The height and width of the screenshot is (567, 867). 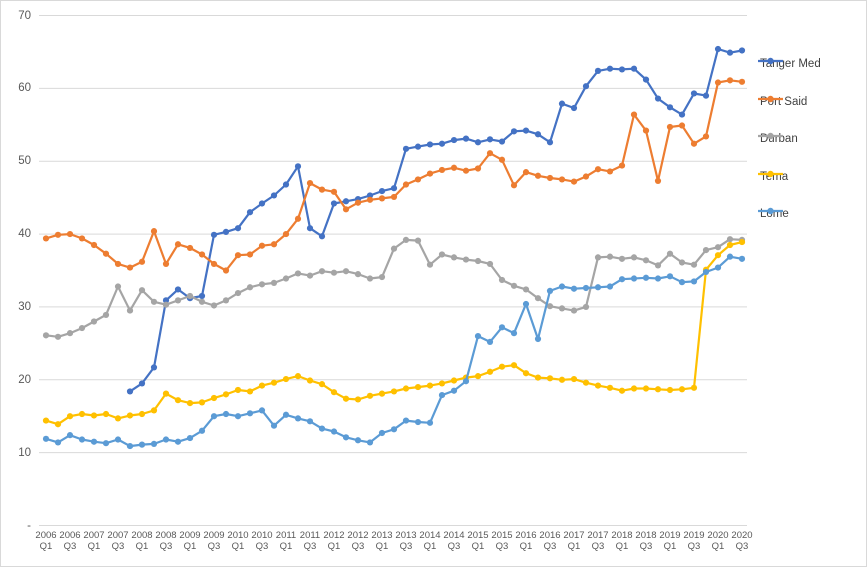 I want to click on legend-item-port-said: Port Said, so click(x=782, y=102).